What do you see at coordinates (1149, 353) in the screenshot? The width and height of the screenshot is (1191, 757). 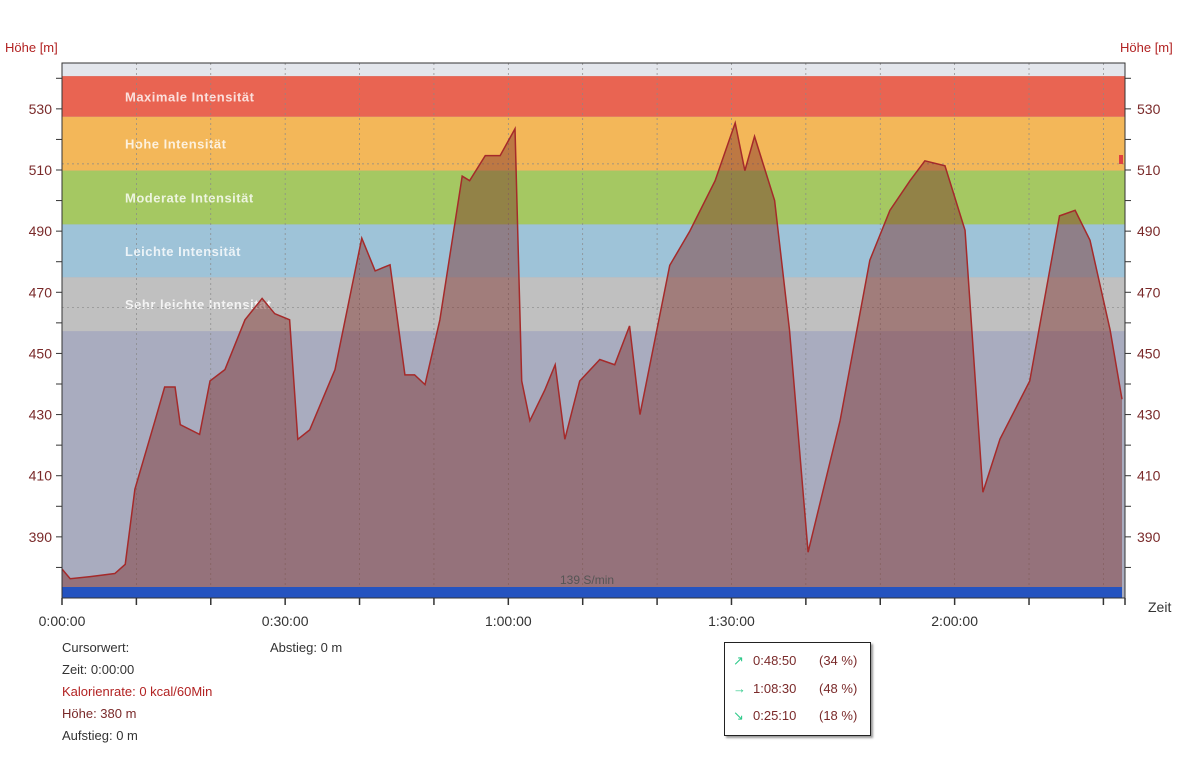 I see `y-tick-label-right: 450` at bounding box center [1149, 353].